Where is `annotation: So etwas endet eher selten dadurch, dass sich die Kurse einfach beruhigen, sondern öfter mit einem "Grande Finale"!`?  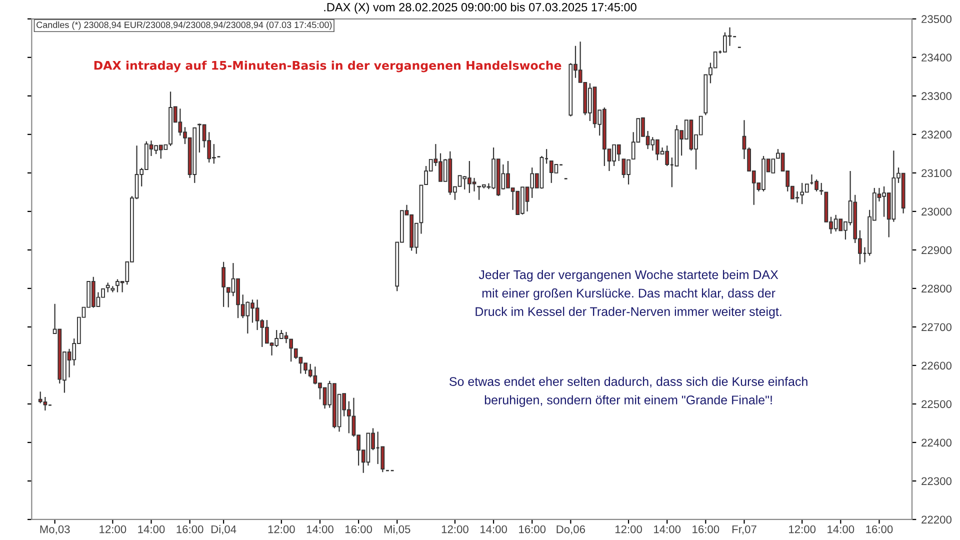
annotation: So etwas endet eher selten dadurch, dass sich die Kurse einfach beruhigen, sondern öfter mit einem "Grande Finale"! is located at coordinates (628, 391).